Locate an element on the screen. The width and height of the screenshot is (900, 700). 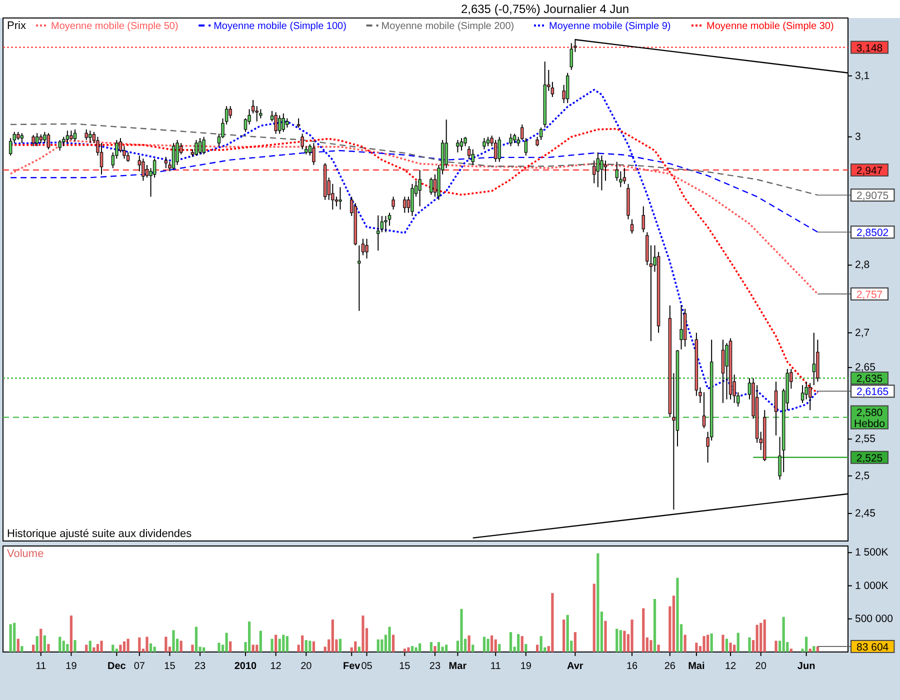
y-tick-label: 2,8 is located at coordinates (862, 265).